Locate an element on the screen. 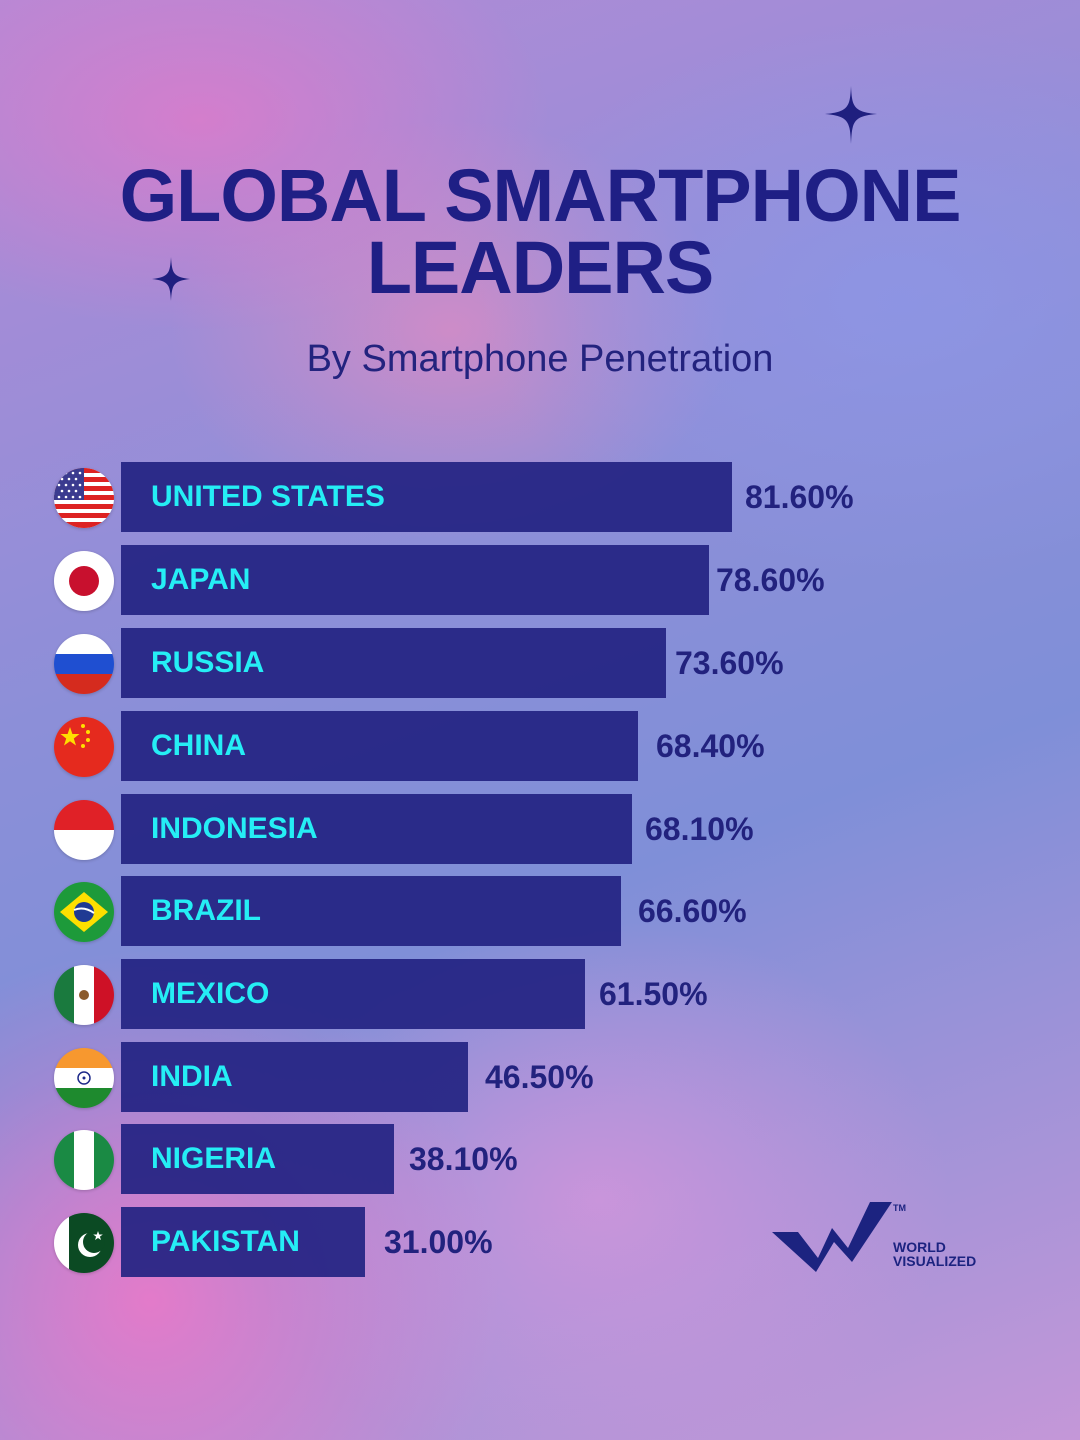  bar: NIGERIA is located at coordinates (257, 1159).